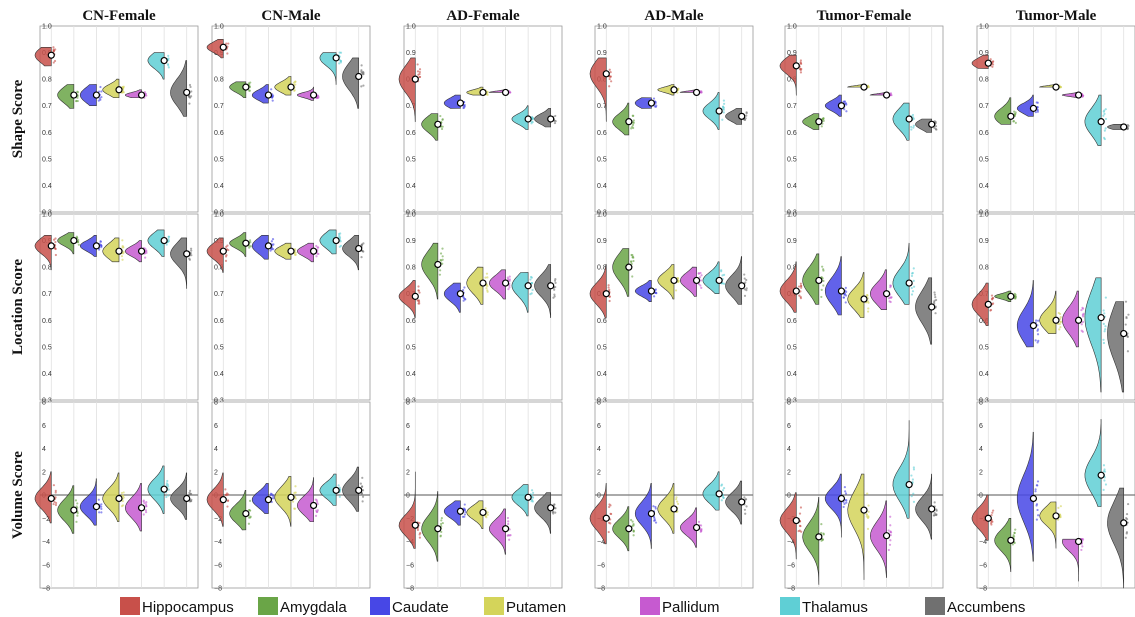 The width and height of the screenshot is (1135, 617). I want to click on y-tick-label: −8, so click(983, 589).